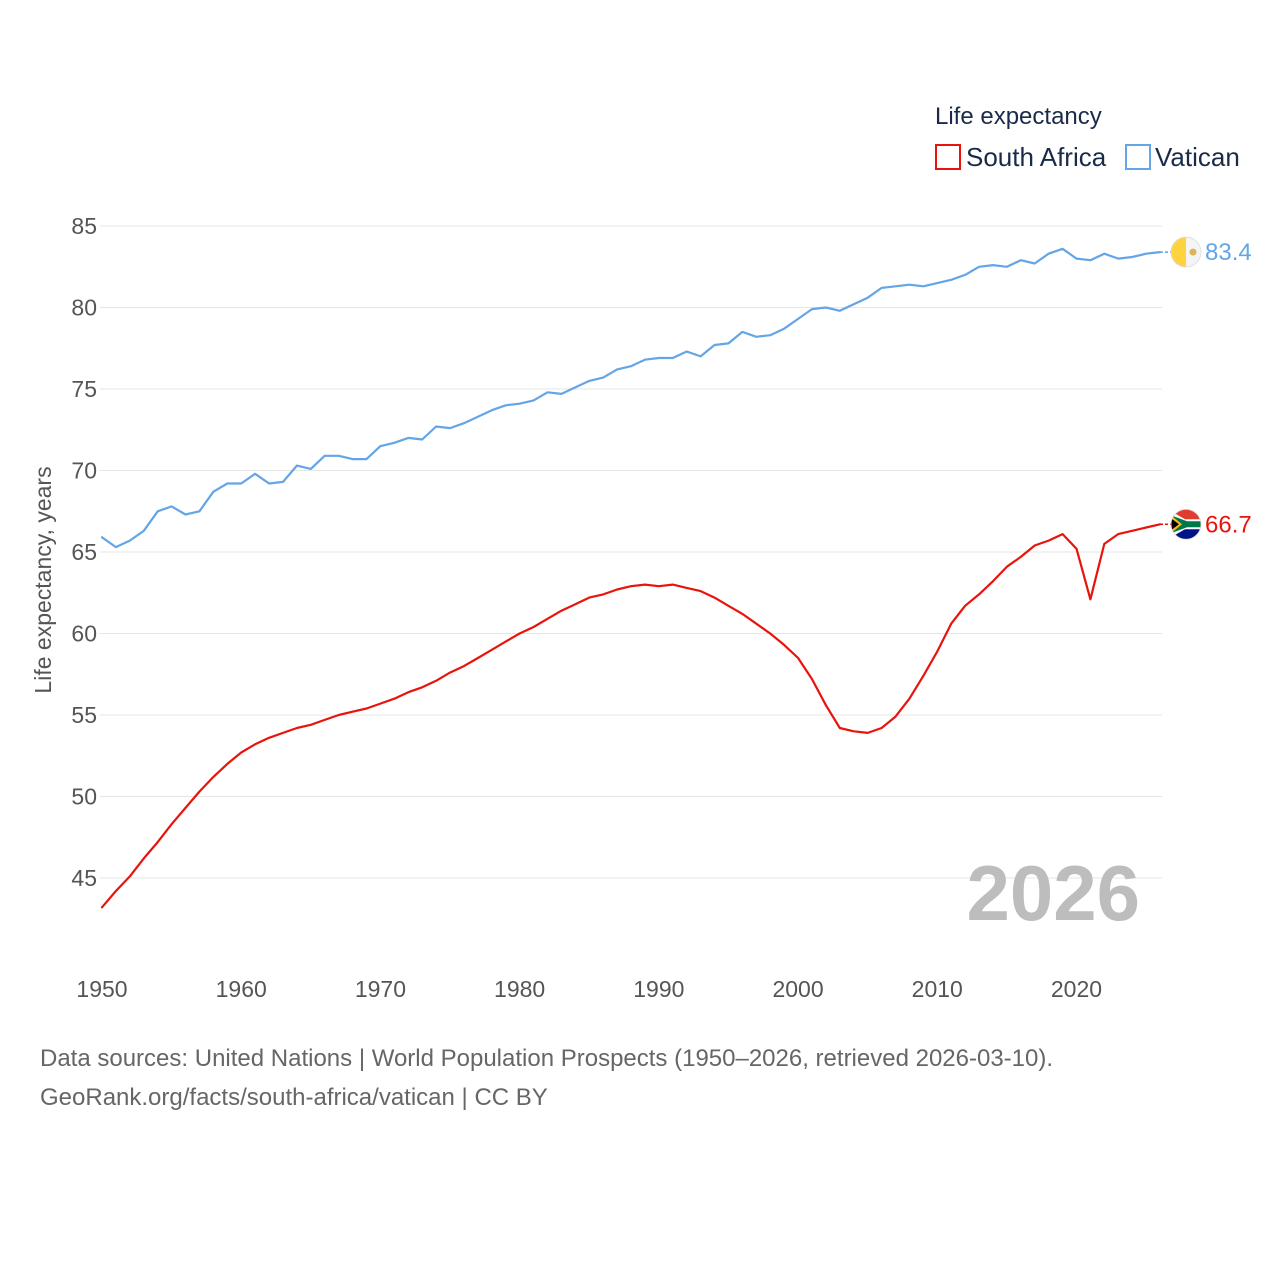 Image resolution: width=1280 pixels, height=1280 pixels. Describe the element at coordinates (1228, 524) in the screenshot. I see `end-value-label-south-africa: 66.7` at that location.